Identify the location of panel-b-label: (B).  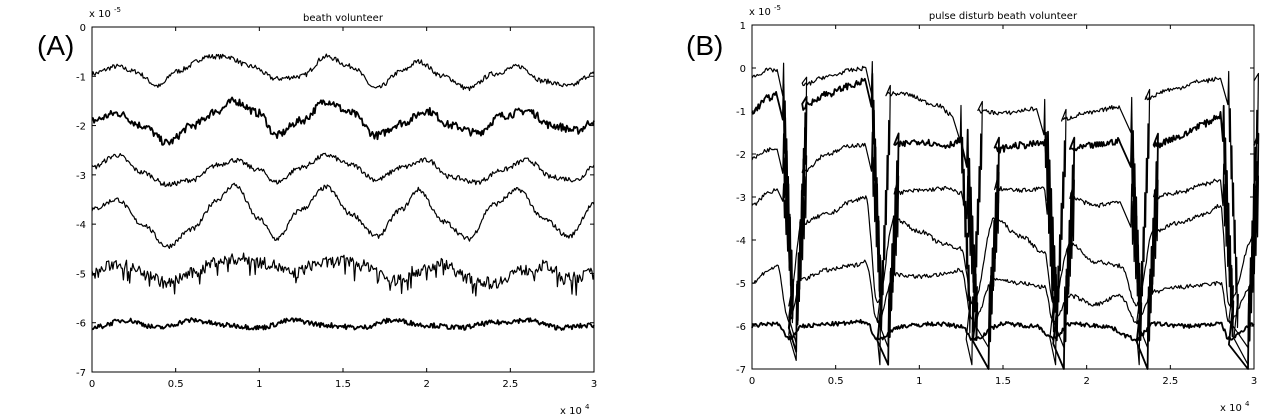
(705, 45).